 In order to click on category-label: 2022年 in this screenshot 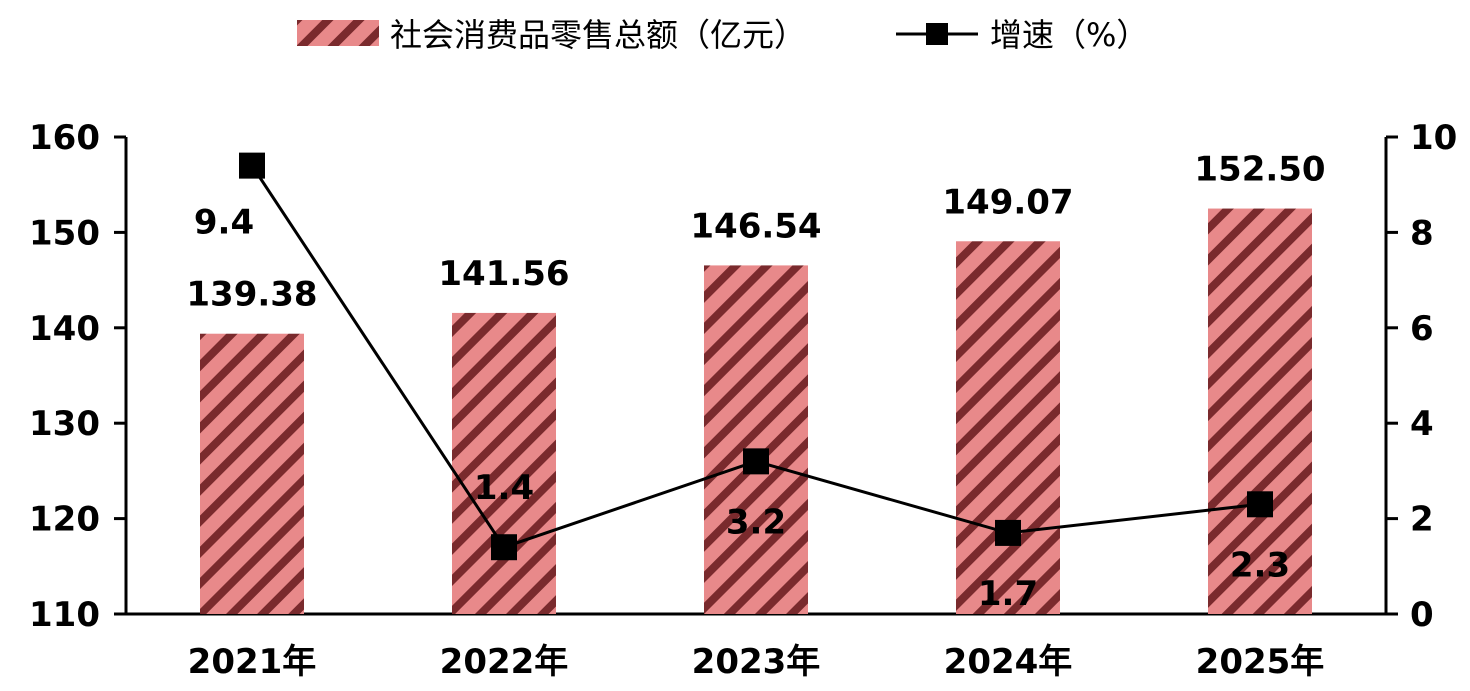, I will do `click(504, 662)`.